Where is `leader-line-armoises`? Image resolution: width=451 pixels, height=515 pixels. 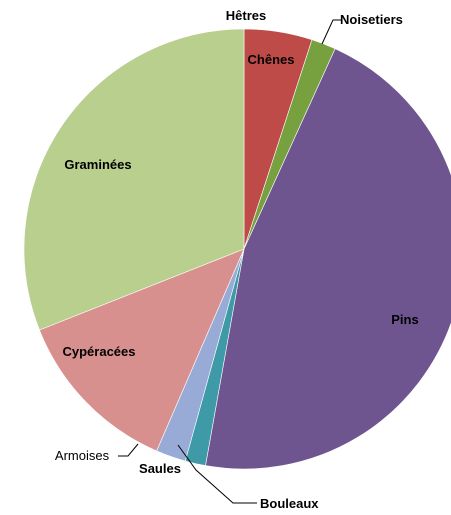
leader-line-armoises is located at coordinates (128, 450).